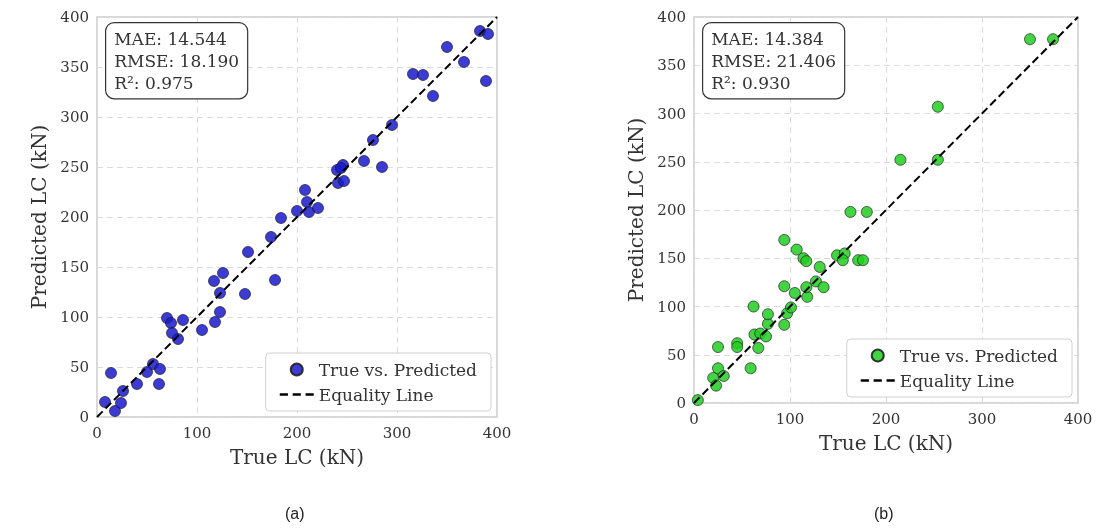 Image resolution: width=1105 pixels, height=532 pixels. What do you see at coordinates (170, 39) in the screenshot?
I see `annotation: MAE: 14.544` at bounding box center [170, 39].